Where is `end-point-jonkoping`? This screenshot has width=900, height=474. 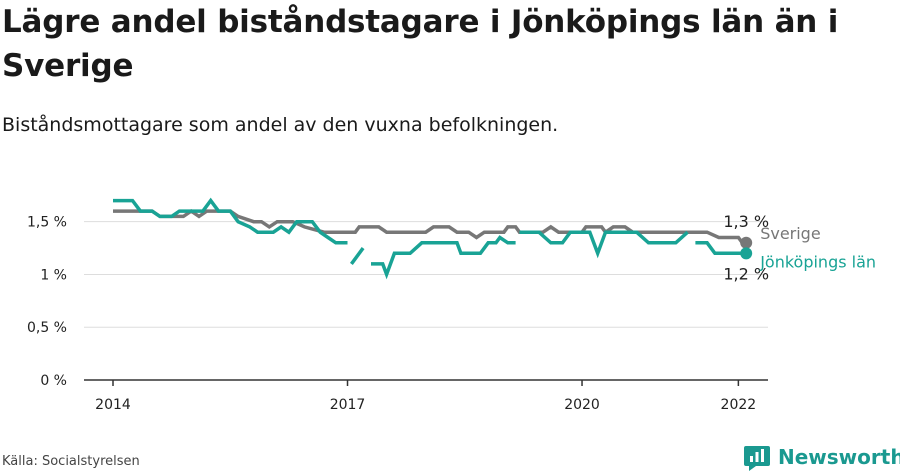 end-point-jonkoping is located at coordinates (746, 253).